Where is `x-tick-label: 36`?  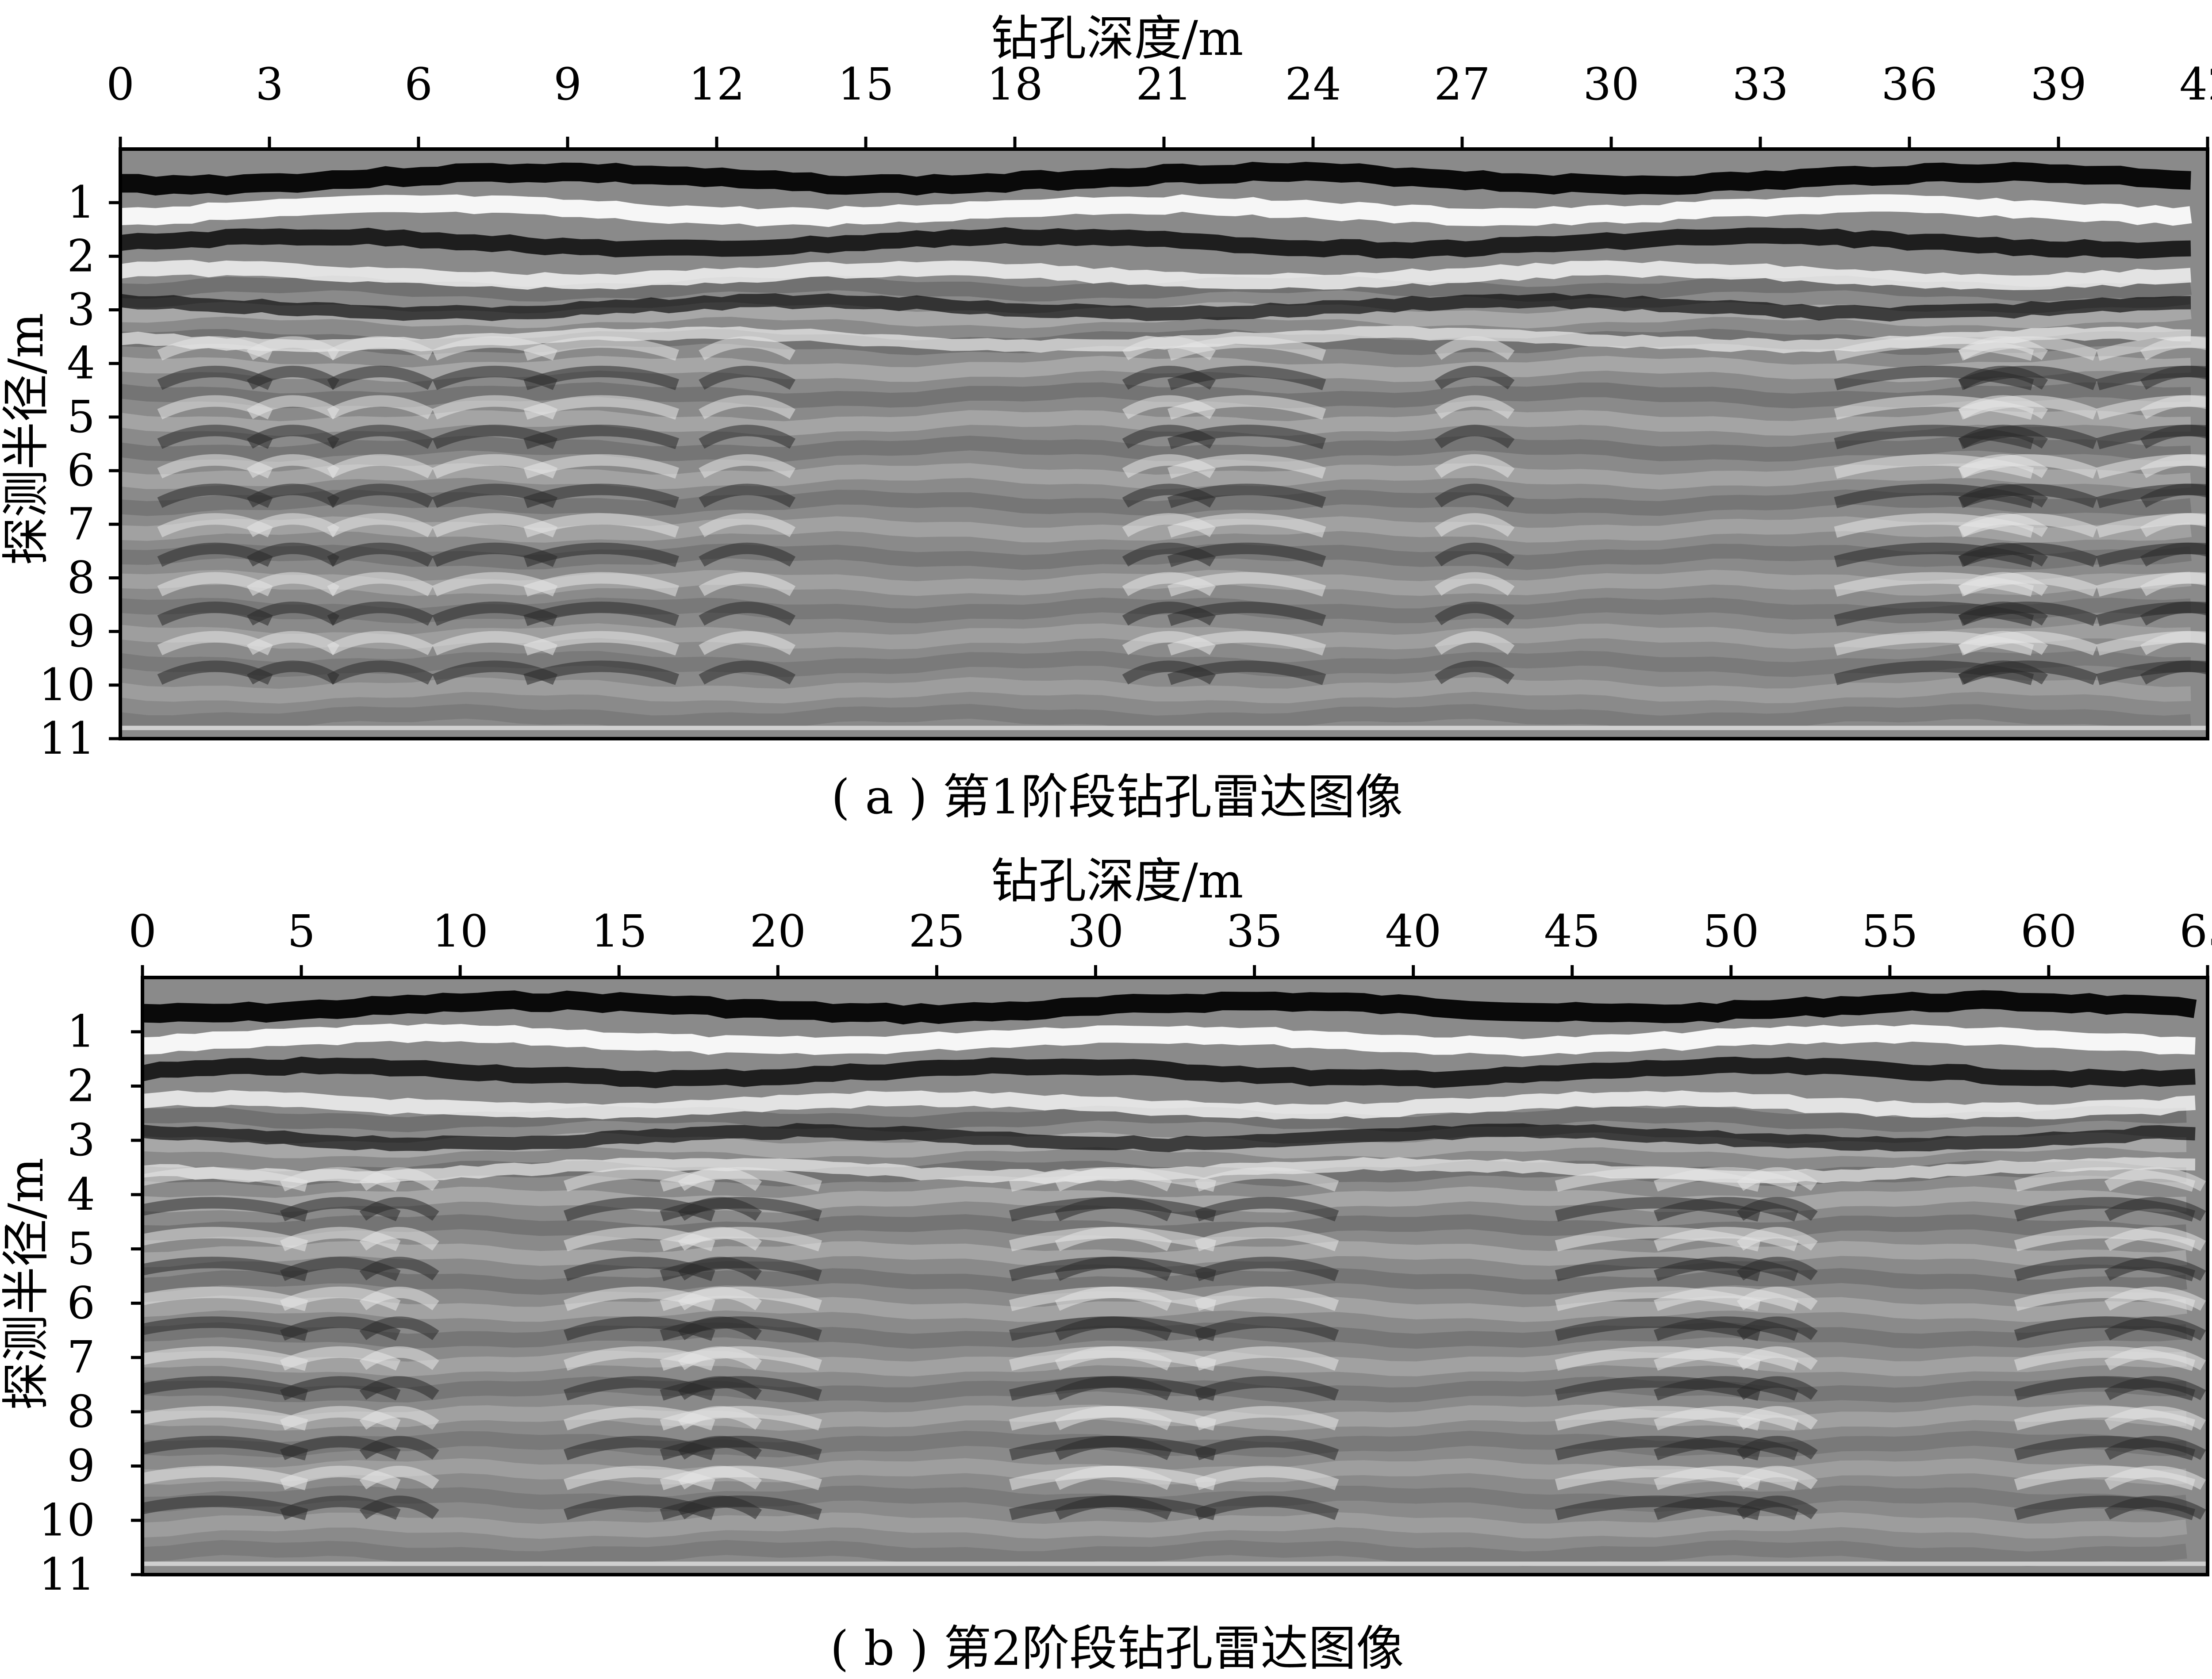
x-tick-label: 36 is located at coordinates (1909, 84).